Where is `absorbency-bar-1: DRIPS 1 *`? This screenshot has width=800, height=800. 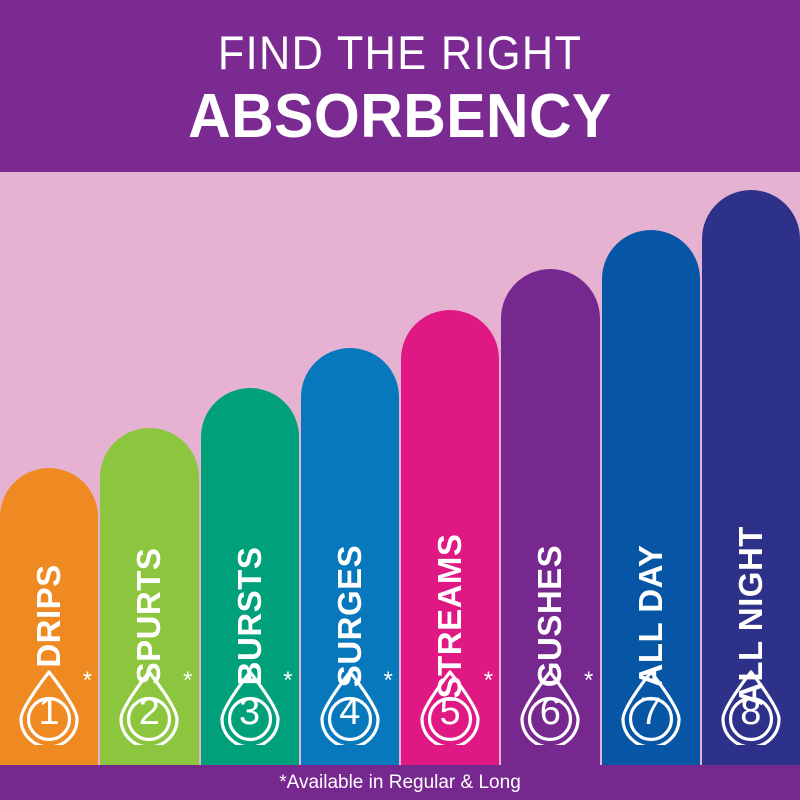 absorbency-bar-1: DRIPS 1 * is located at coordinates (49, 616).